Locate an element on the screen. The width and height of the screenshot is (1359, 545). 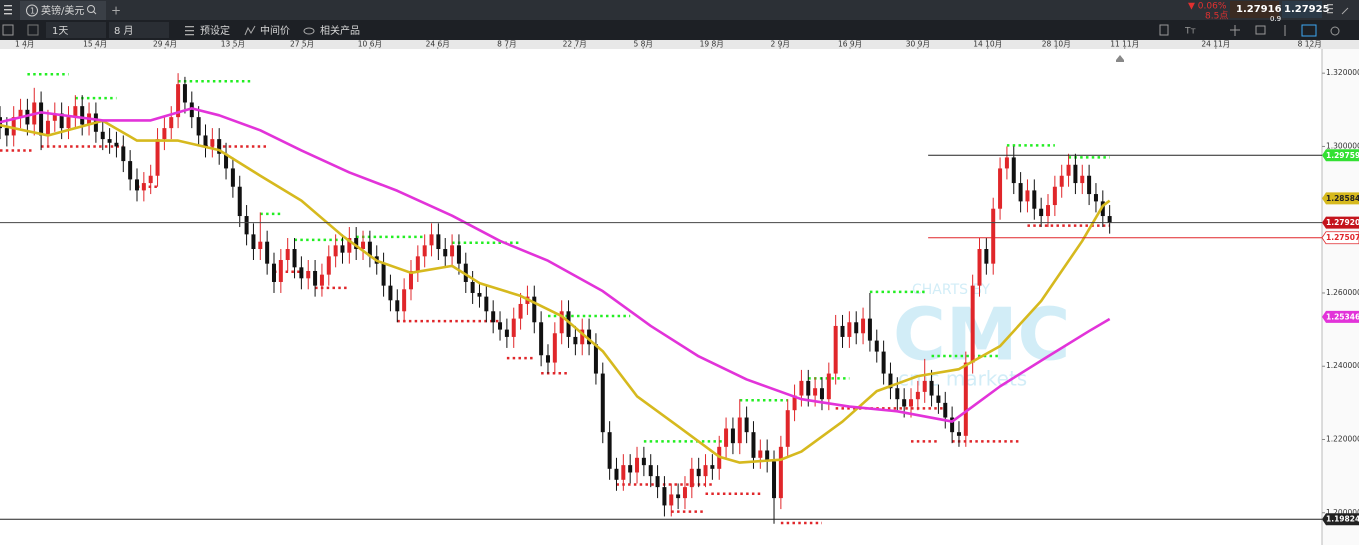
price-mode: 中间价 is located at coordinates (275, 30).